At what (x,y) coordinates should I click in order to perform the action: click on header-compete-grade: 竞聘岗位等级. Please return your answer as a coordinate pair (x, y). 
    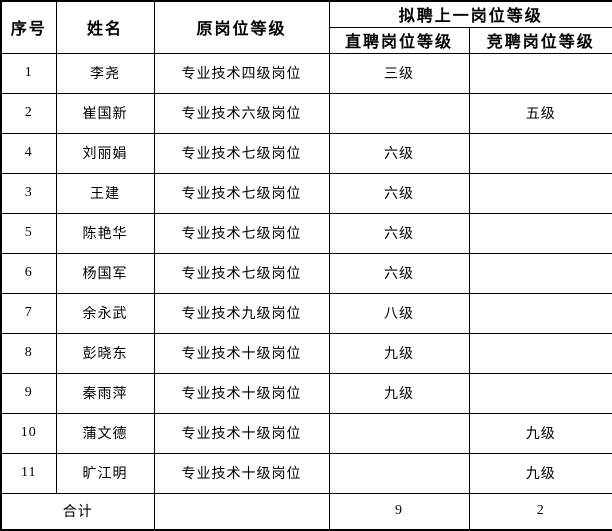
    Looking at the image, I should click on (540, 40).